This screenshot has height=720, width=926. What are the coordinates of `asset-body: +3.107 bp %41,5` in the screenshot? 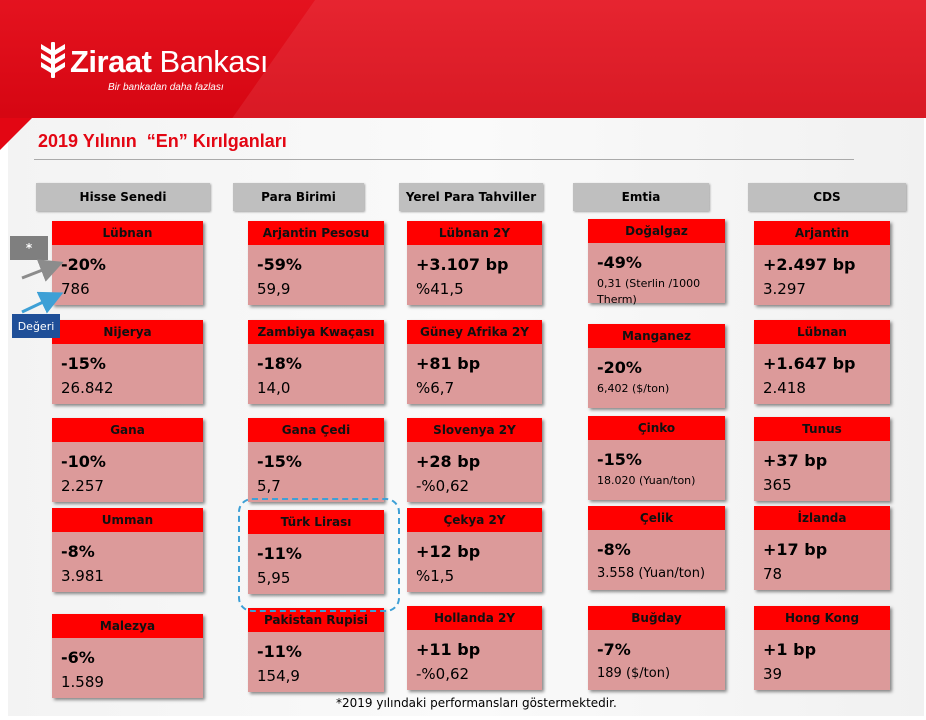 It's located at (474, 275).